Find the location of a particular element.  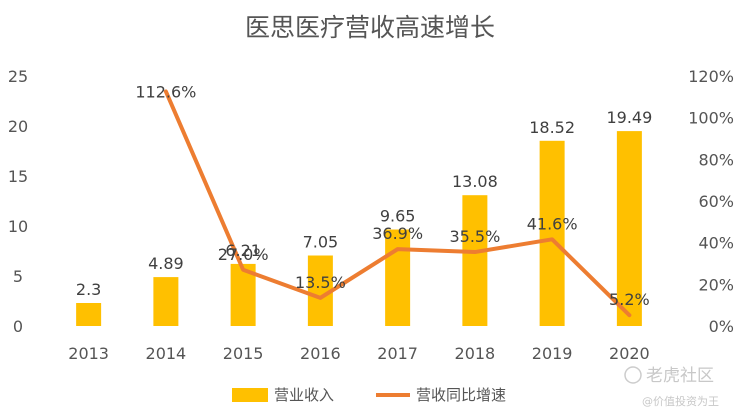

right-tick-100%: 100% is located at coordinates (711, 118).